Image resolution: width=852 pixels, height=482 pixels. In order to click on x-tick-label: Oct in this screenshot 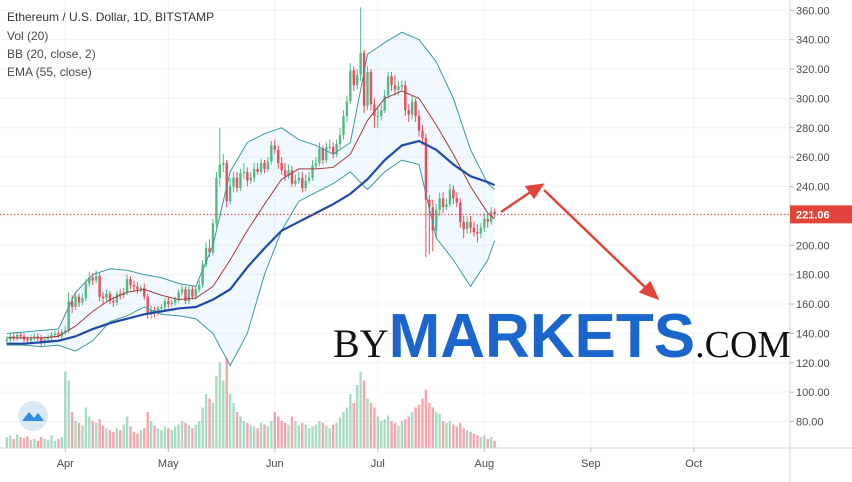, I will do `click(693, 464)`.